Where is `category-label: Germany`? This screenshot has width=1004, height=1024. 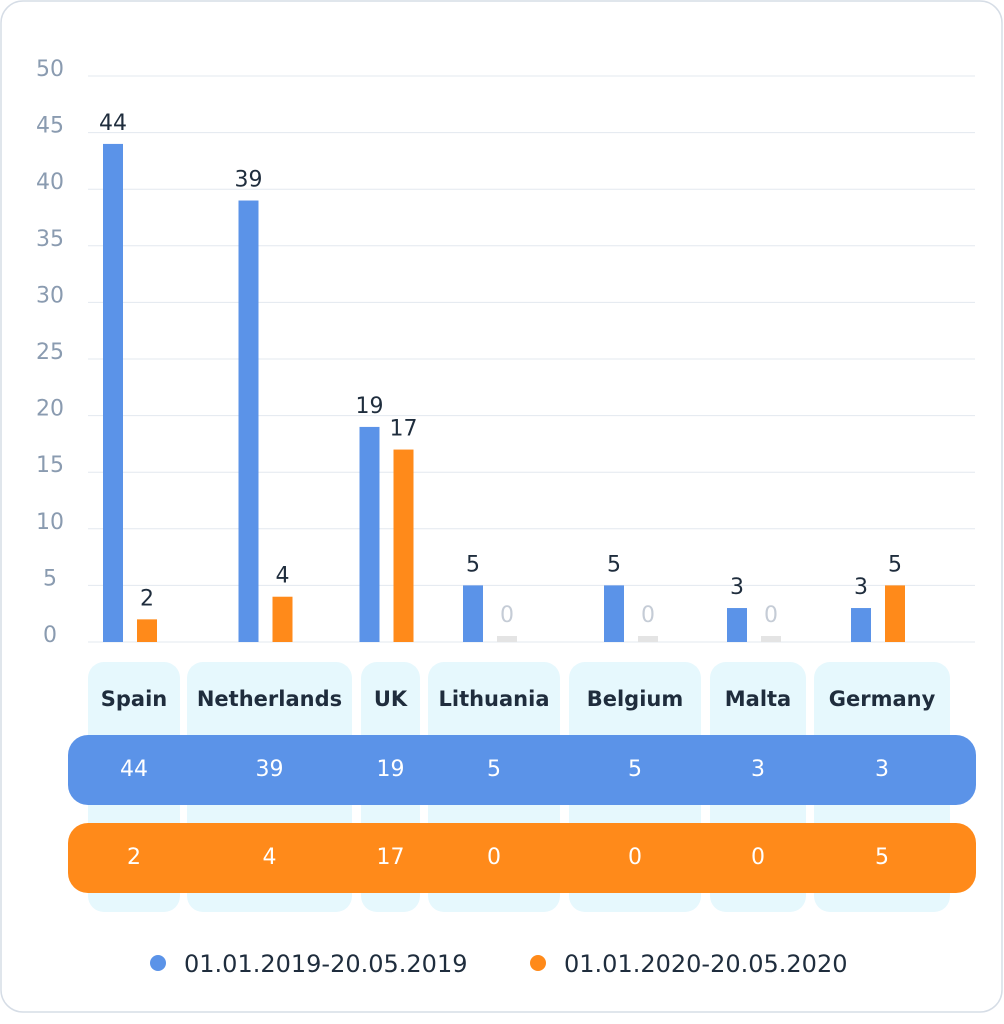
category-label: Germany is located at coordinates (882, 699).